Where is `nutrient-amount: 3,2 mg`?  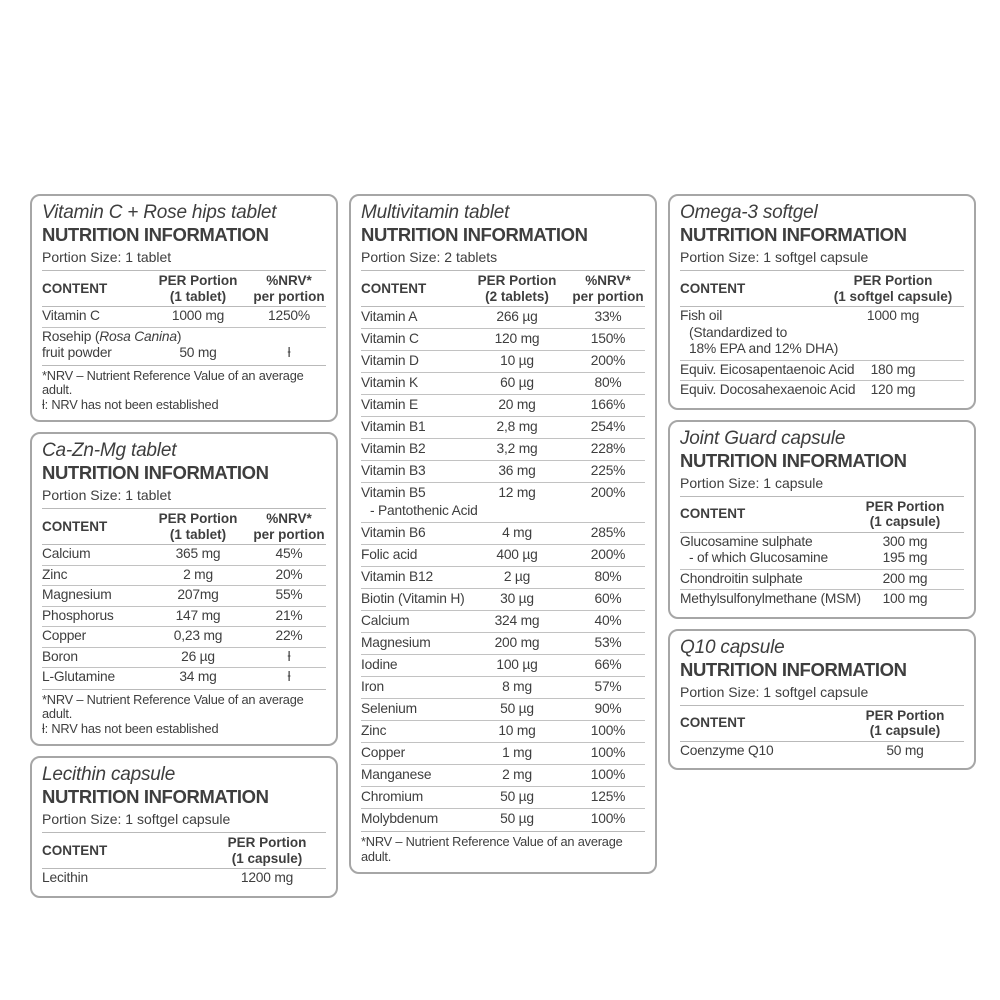 nutrient-amount: 3,2 mg is located at coordinates (517, 448).